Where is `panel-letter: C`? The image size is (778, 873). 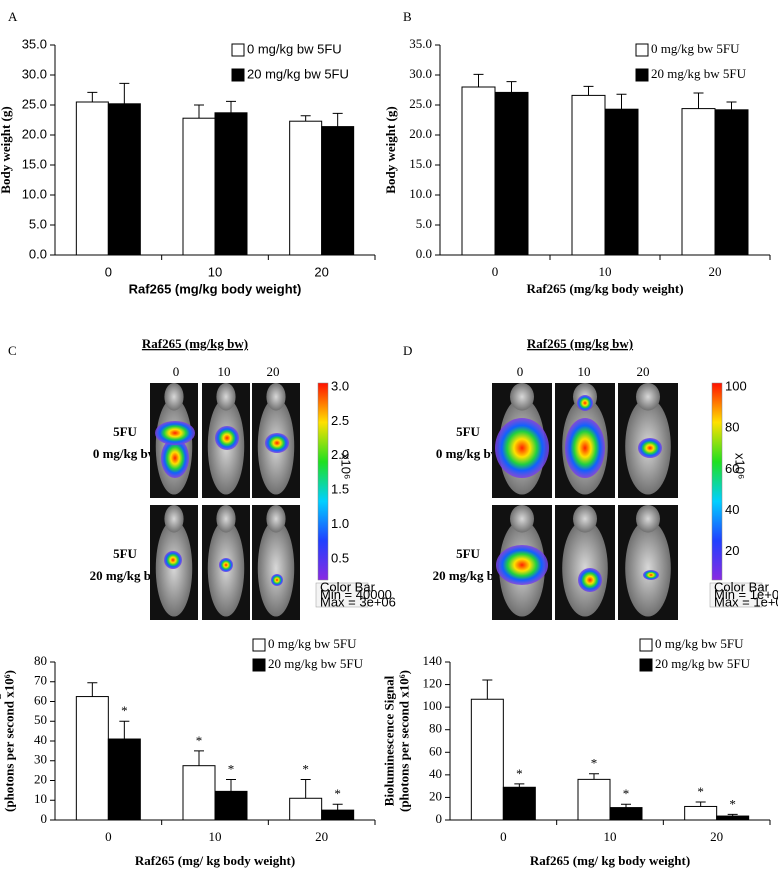 panel-letter: C is located at coordinates (12, 350).